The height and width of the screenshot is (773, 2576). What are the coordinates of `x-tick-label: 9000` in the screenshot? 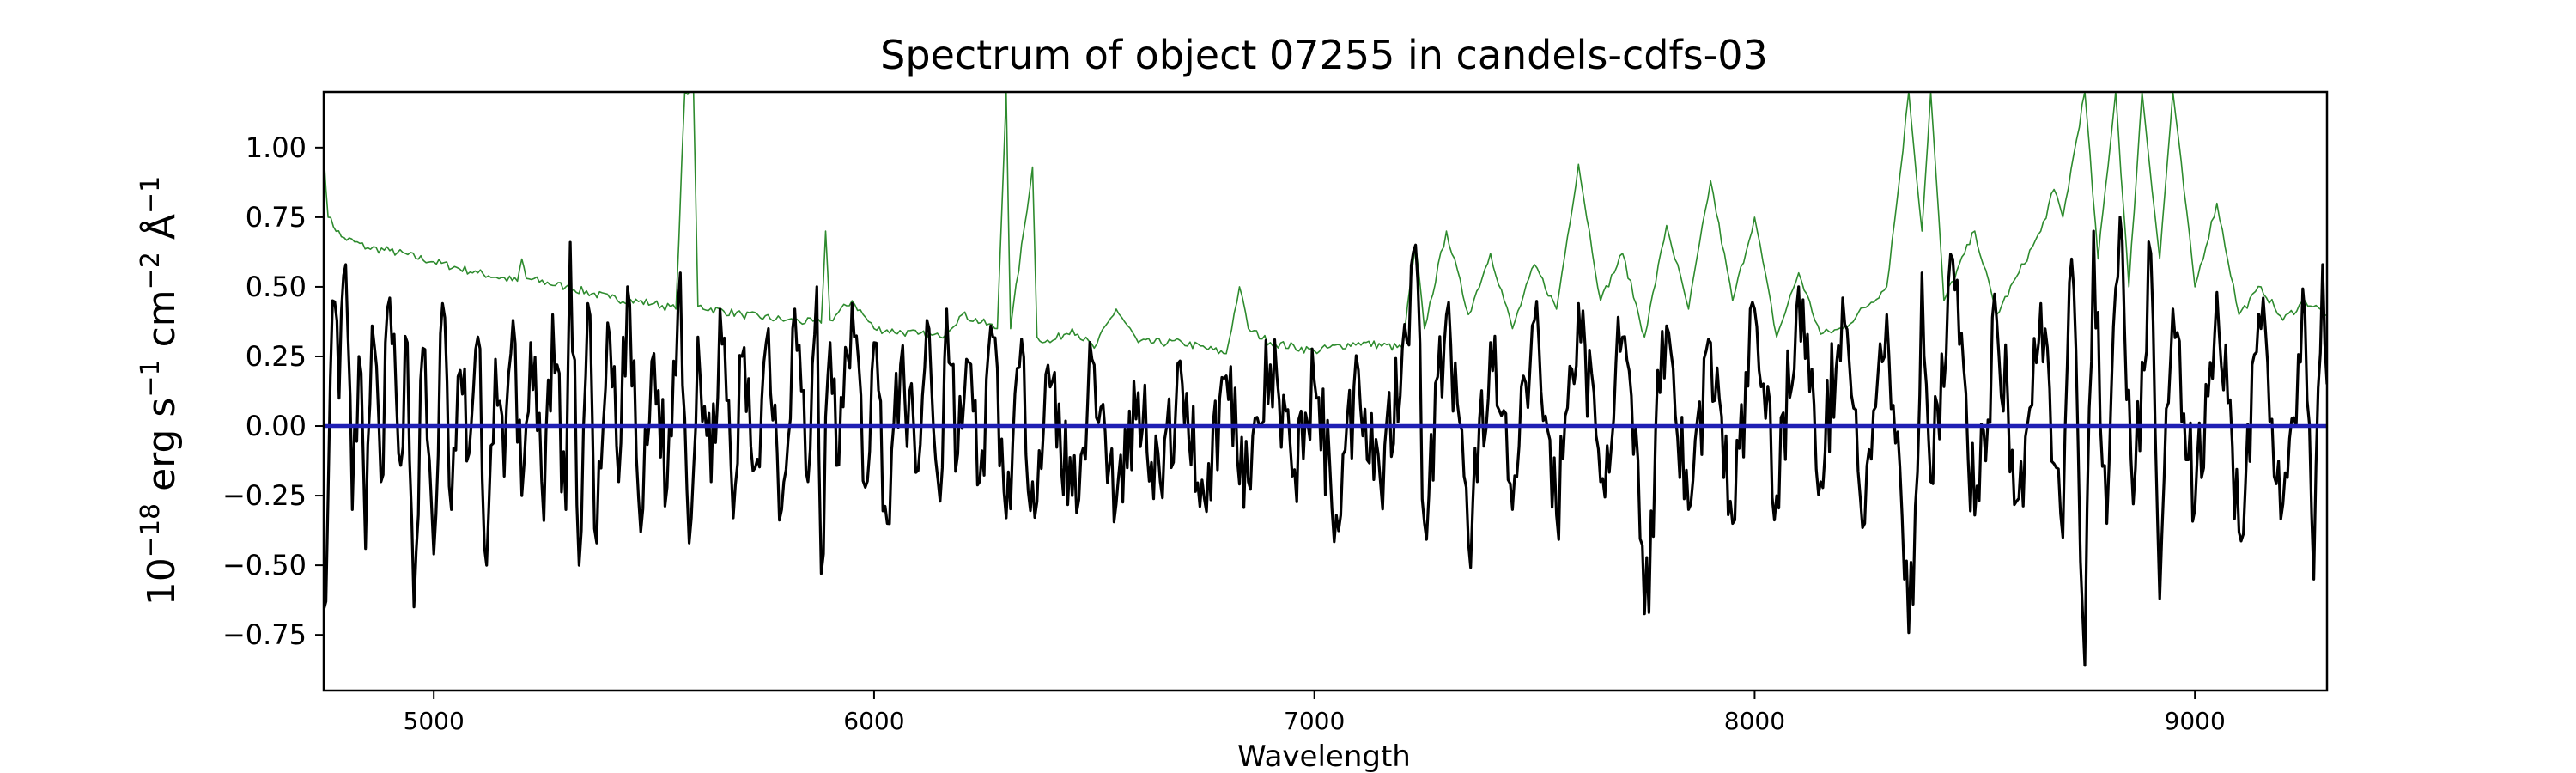 It's located at (2195, 721).